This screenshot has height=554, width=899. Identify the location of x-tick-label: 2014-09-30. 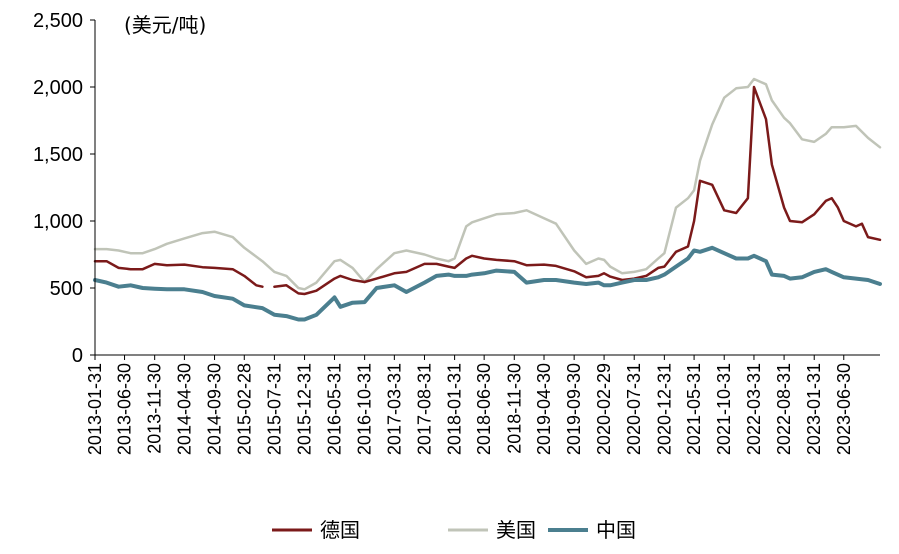
(215, 409).